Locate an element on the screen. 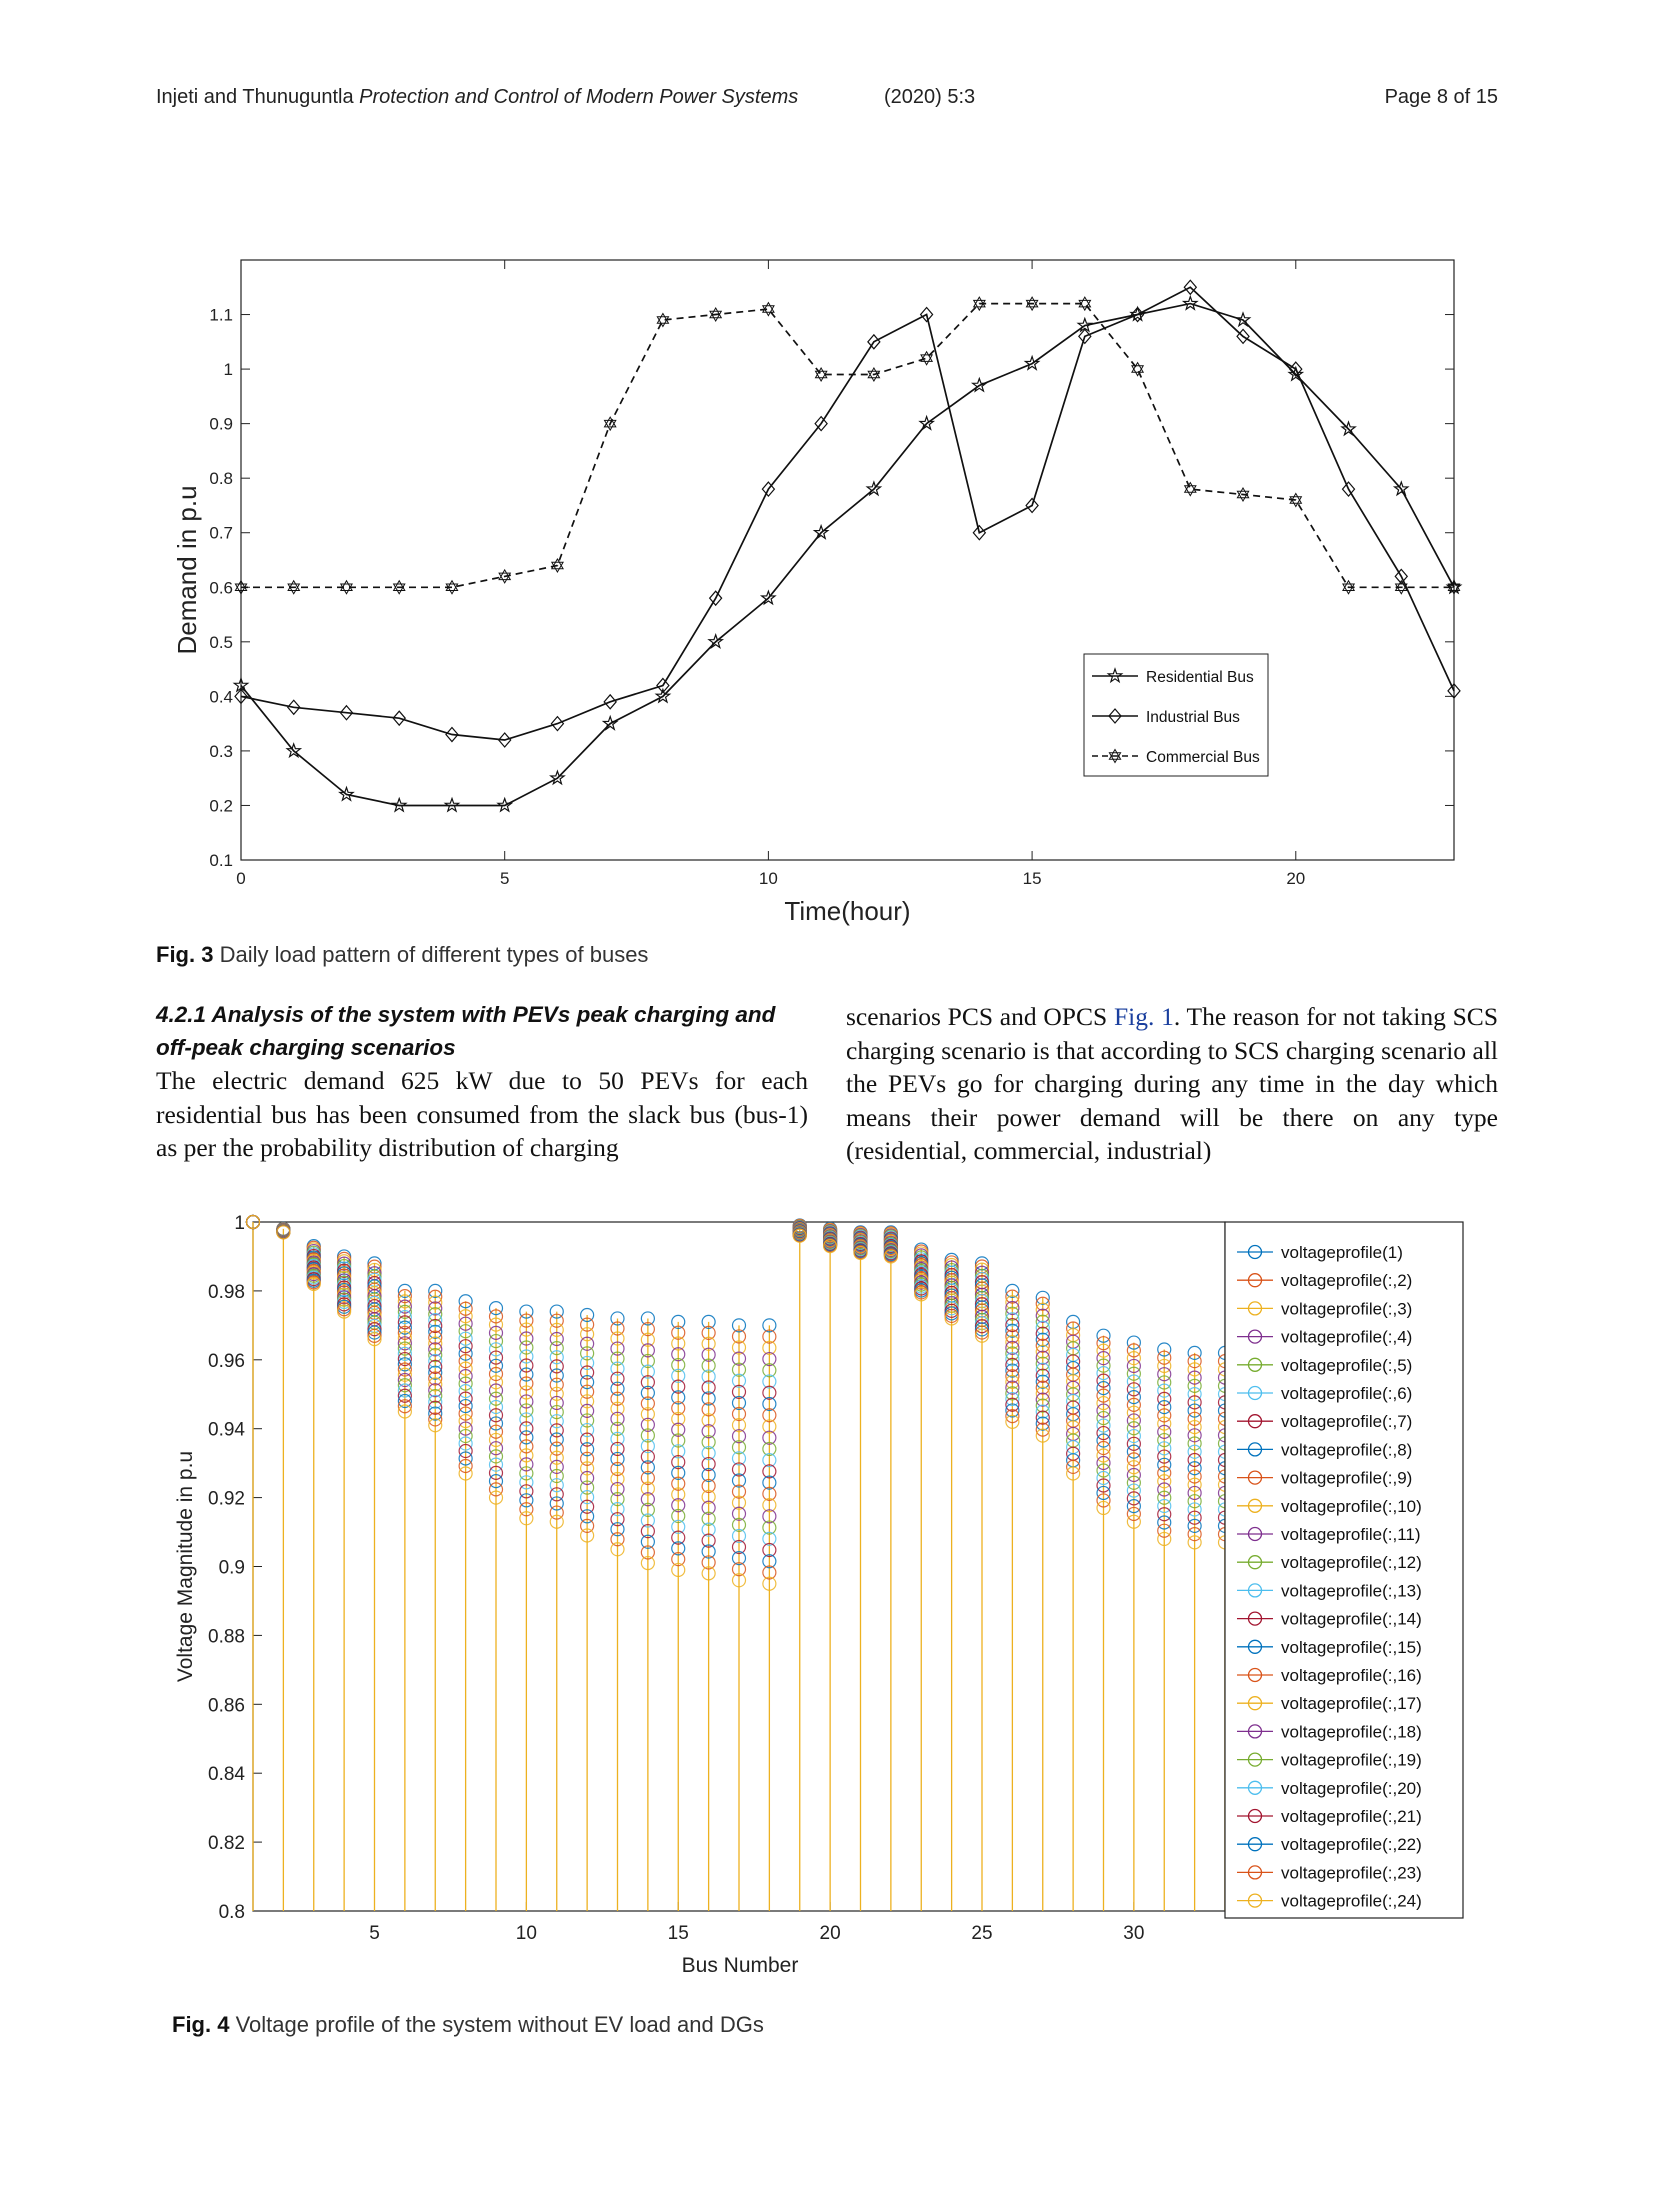 The image size is (1654, 2197). legend-entry: voltageprofile(:,24) is located at coordinates (1351, 1901).